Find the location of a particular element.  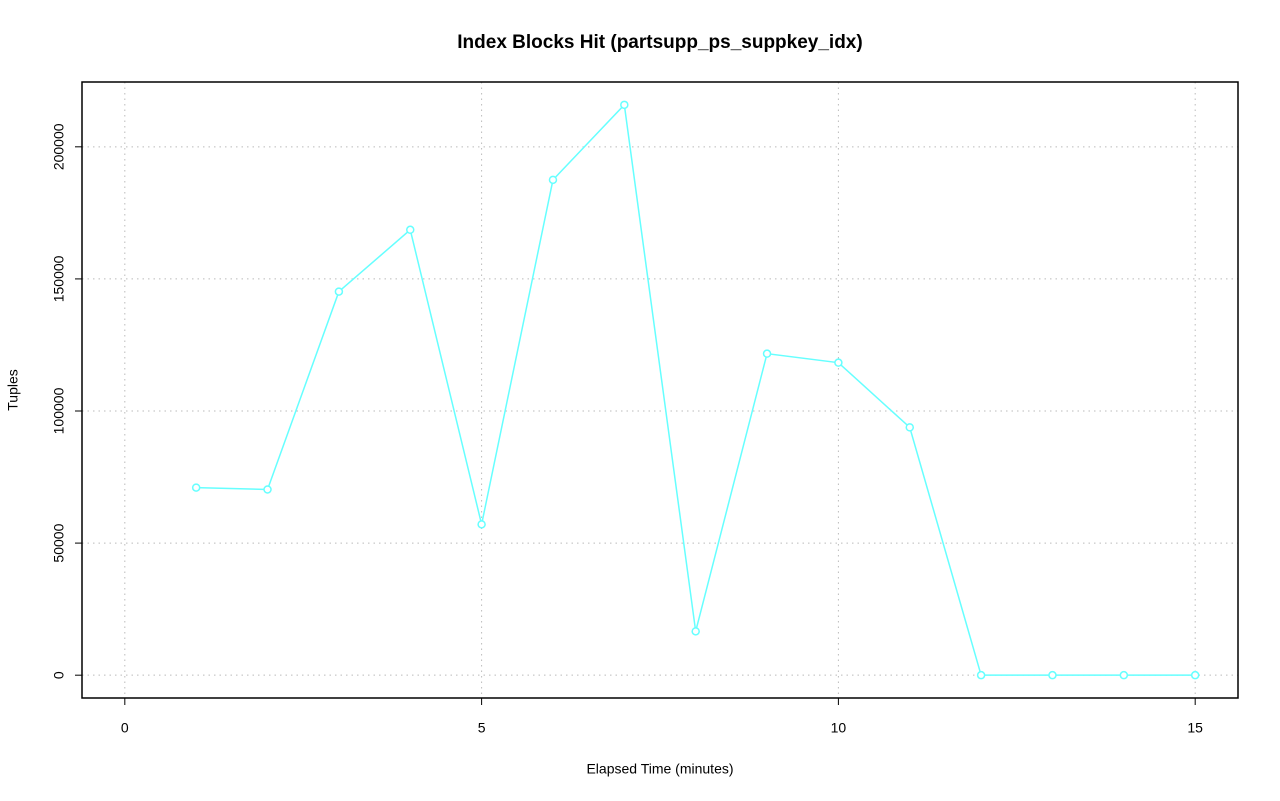

y-tick-label: 50000 is located at coordinates (59, 542).